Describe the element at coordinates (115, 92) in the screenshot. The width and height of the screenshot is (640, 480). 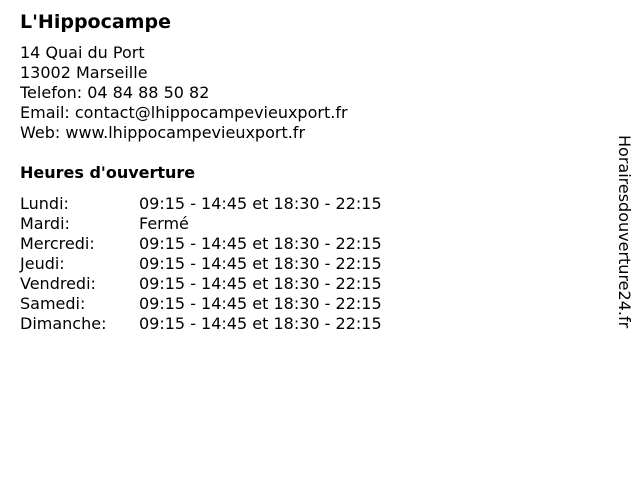
I see `phone: Telefon: 04 84 88 50 82` at that location.